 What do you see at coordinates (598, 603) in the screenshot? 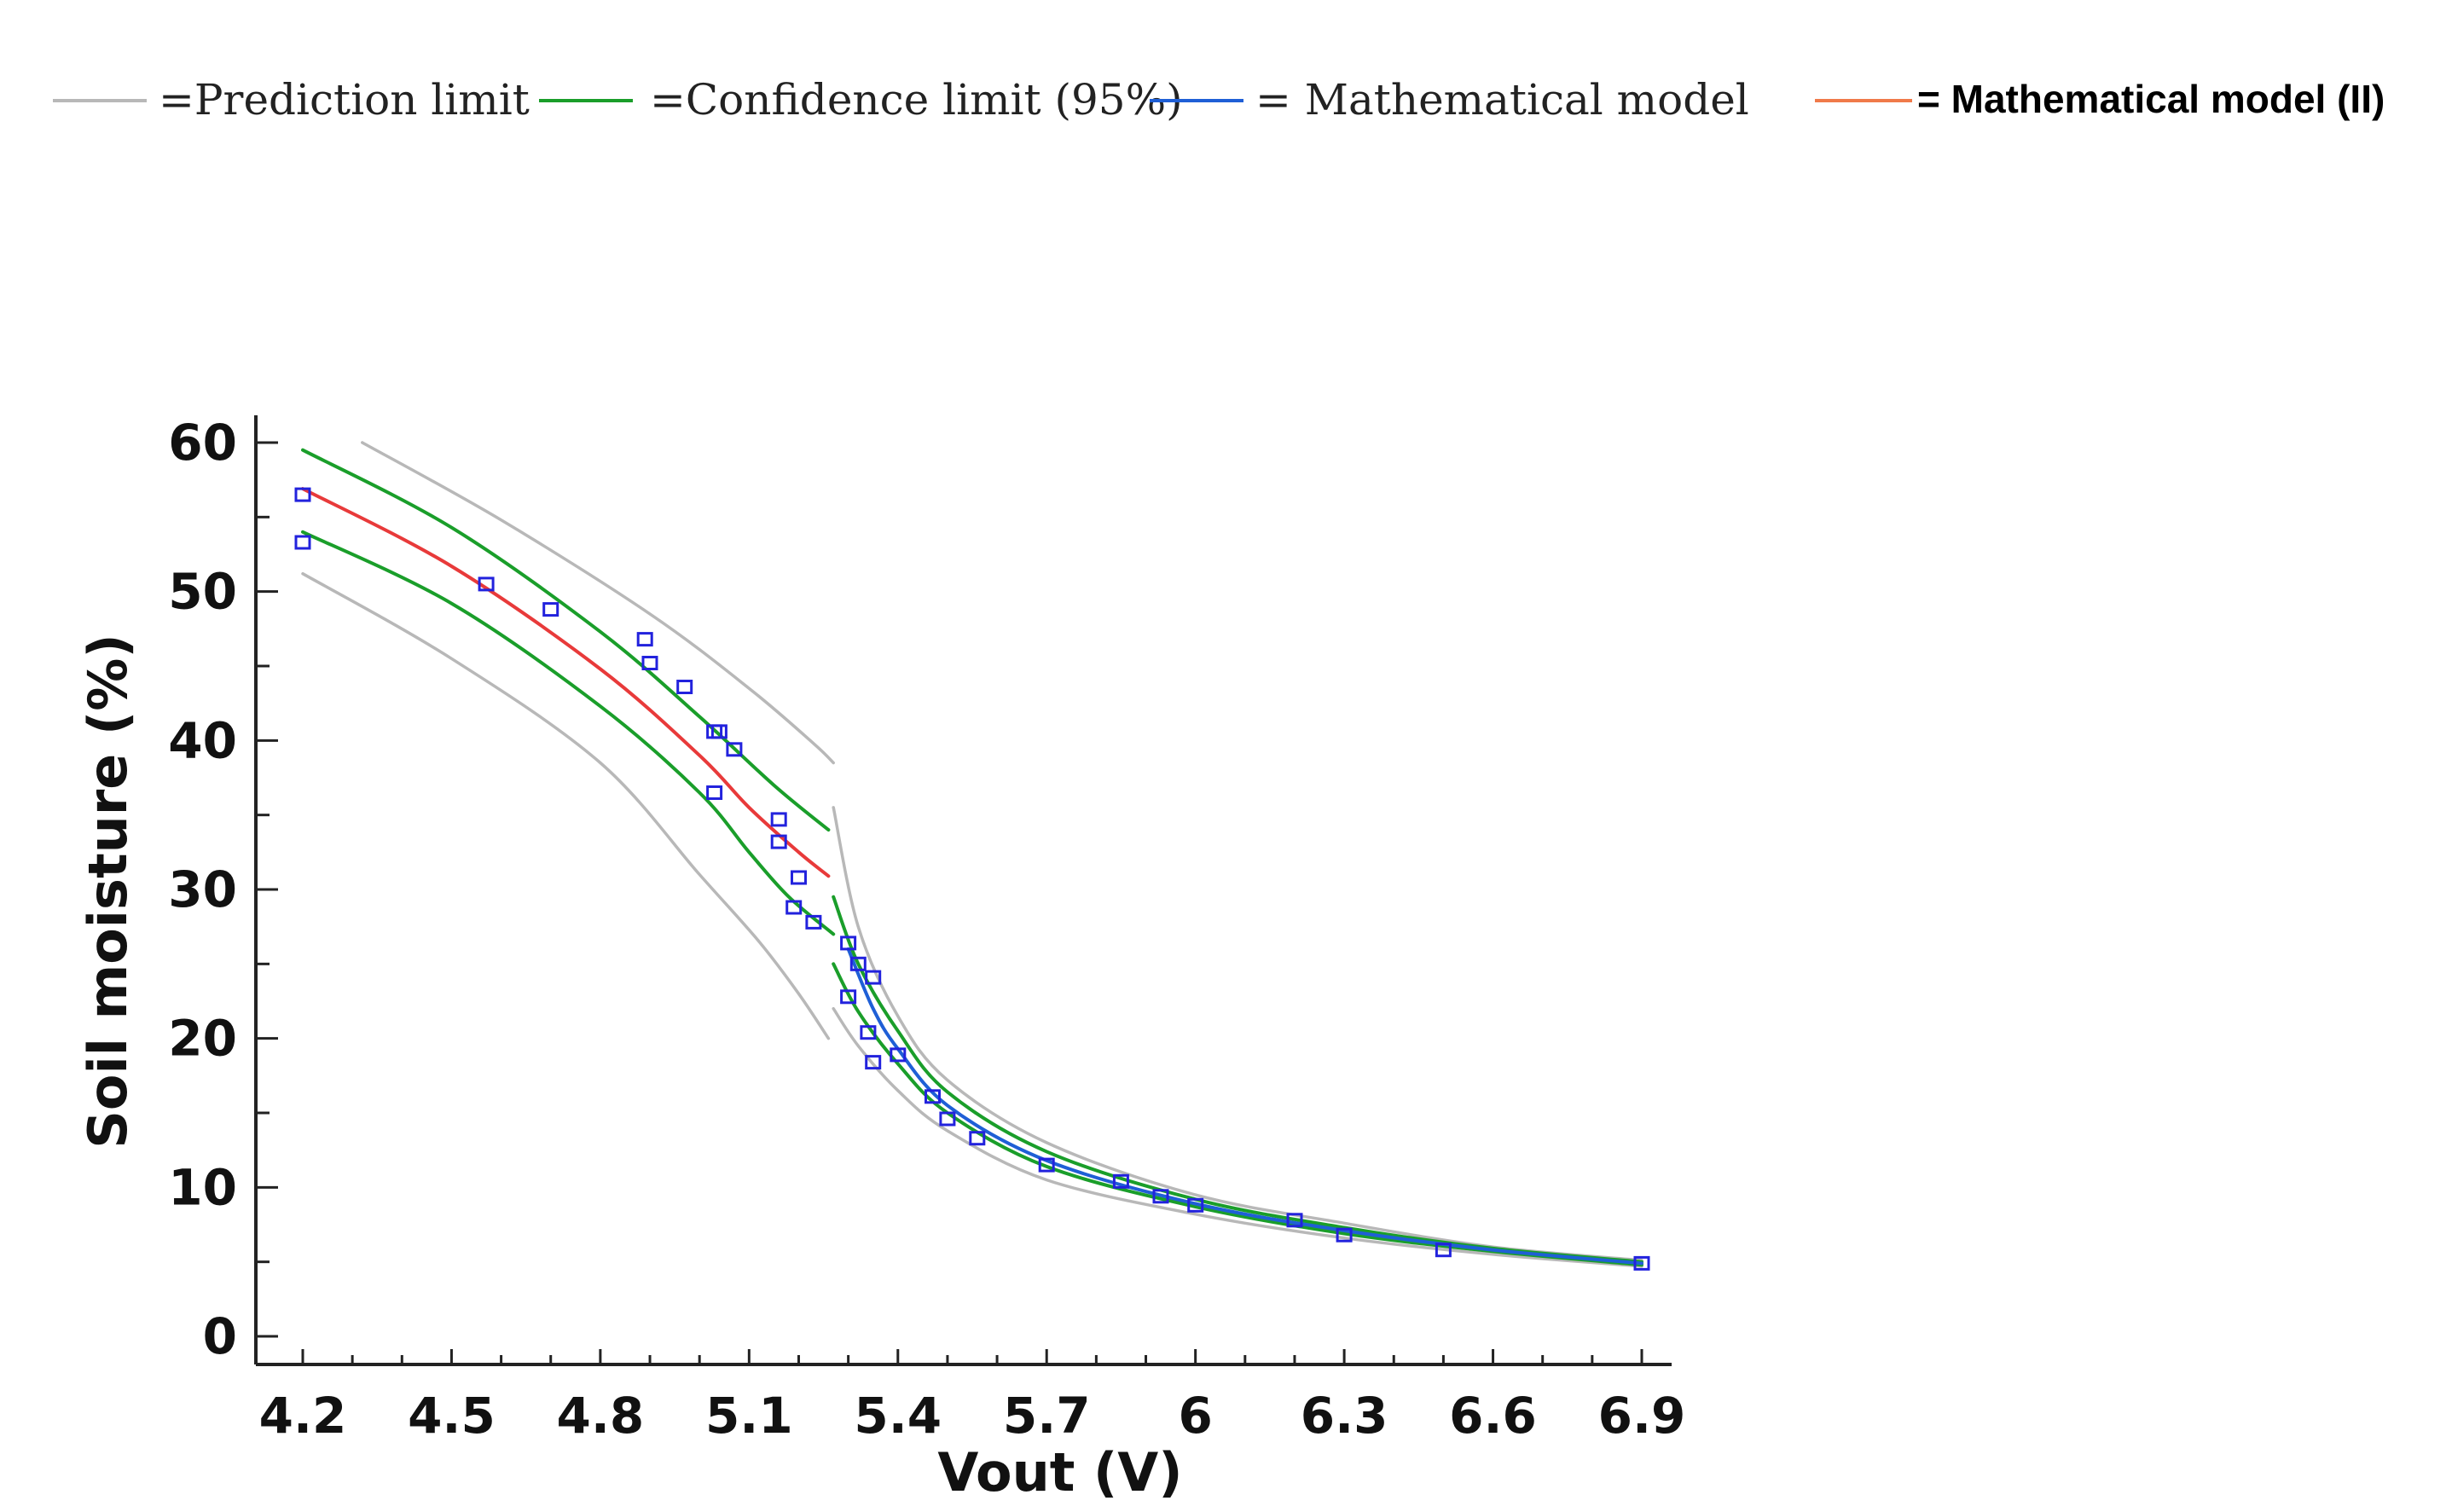
I see `series-line-prediction-limit-upper-segment-i` at bounding box center [598, 603].